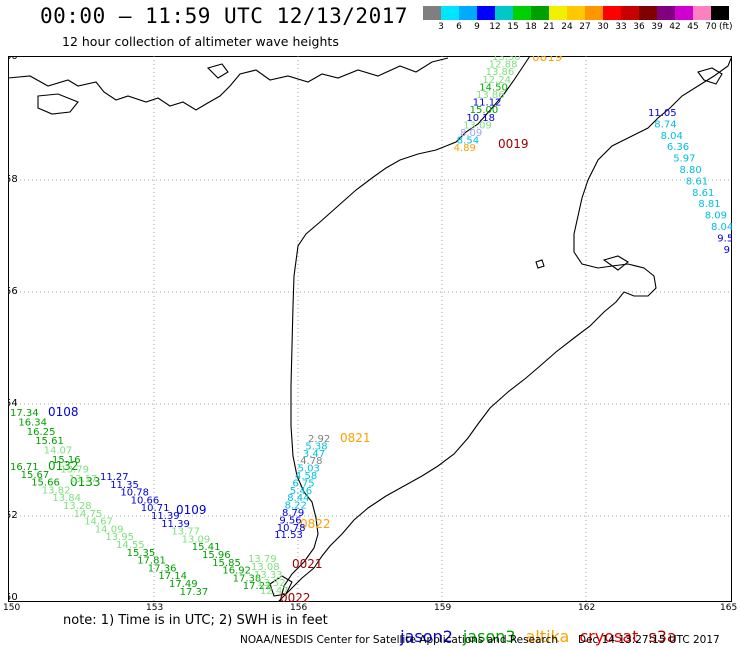 Image resolution: width=740 pixels, height=650 pixels. Describe the element at coordinates (32, 422) in the screenshot. I see `wave-height-value: 16.34` at that location.